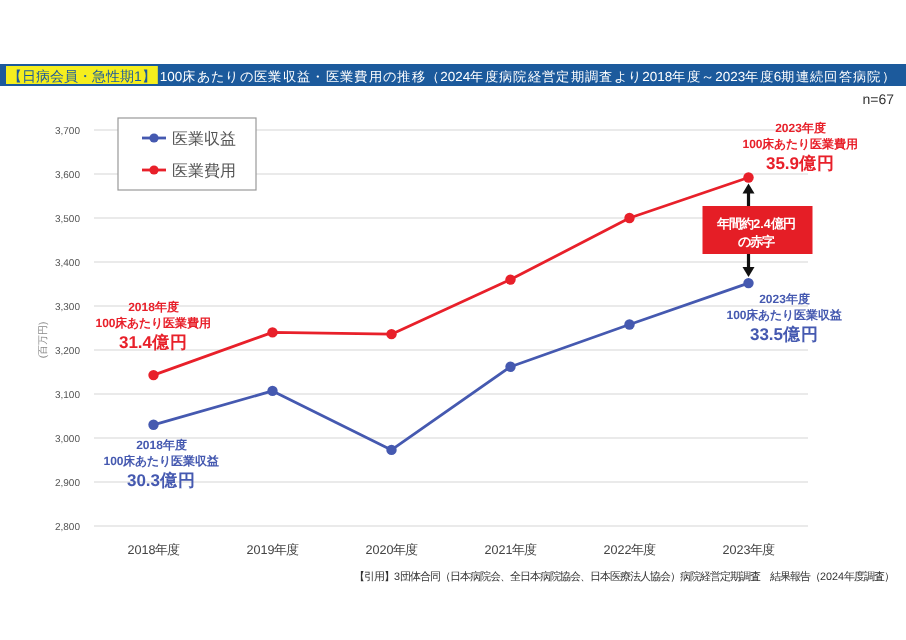 This screenshot has height=640, width=906. What do you see at coordinates (204, 171) in the screenshot?
I see `legend-label: 医業費用` at bounding box center [204, 171].